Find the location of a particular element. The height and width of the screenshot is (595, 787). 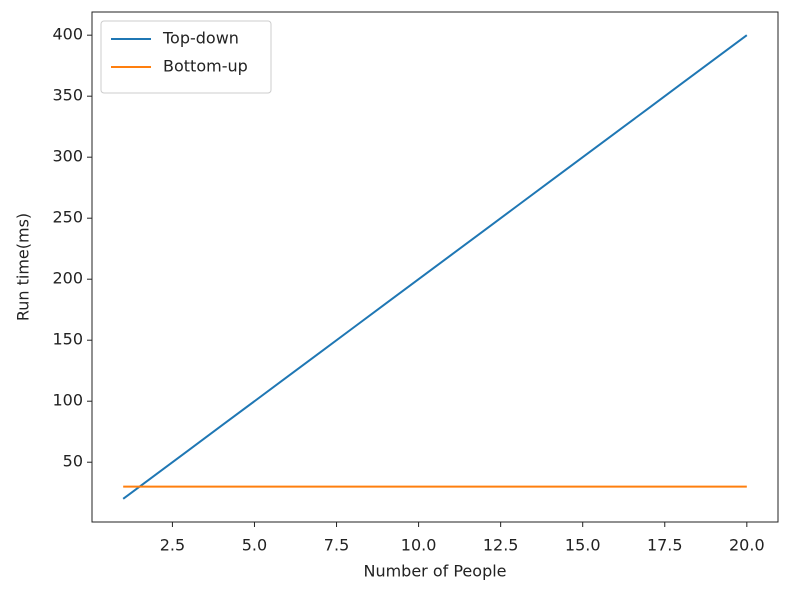

y-tick-label: 400 is located at coordinates (67, 34).